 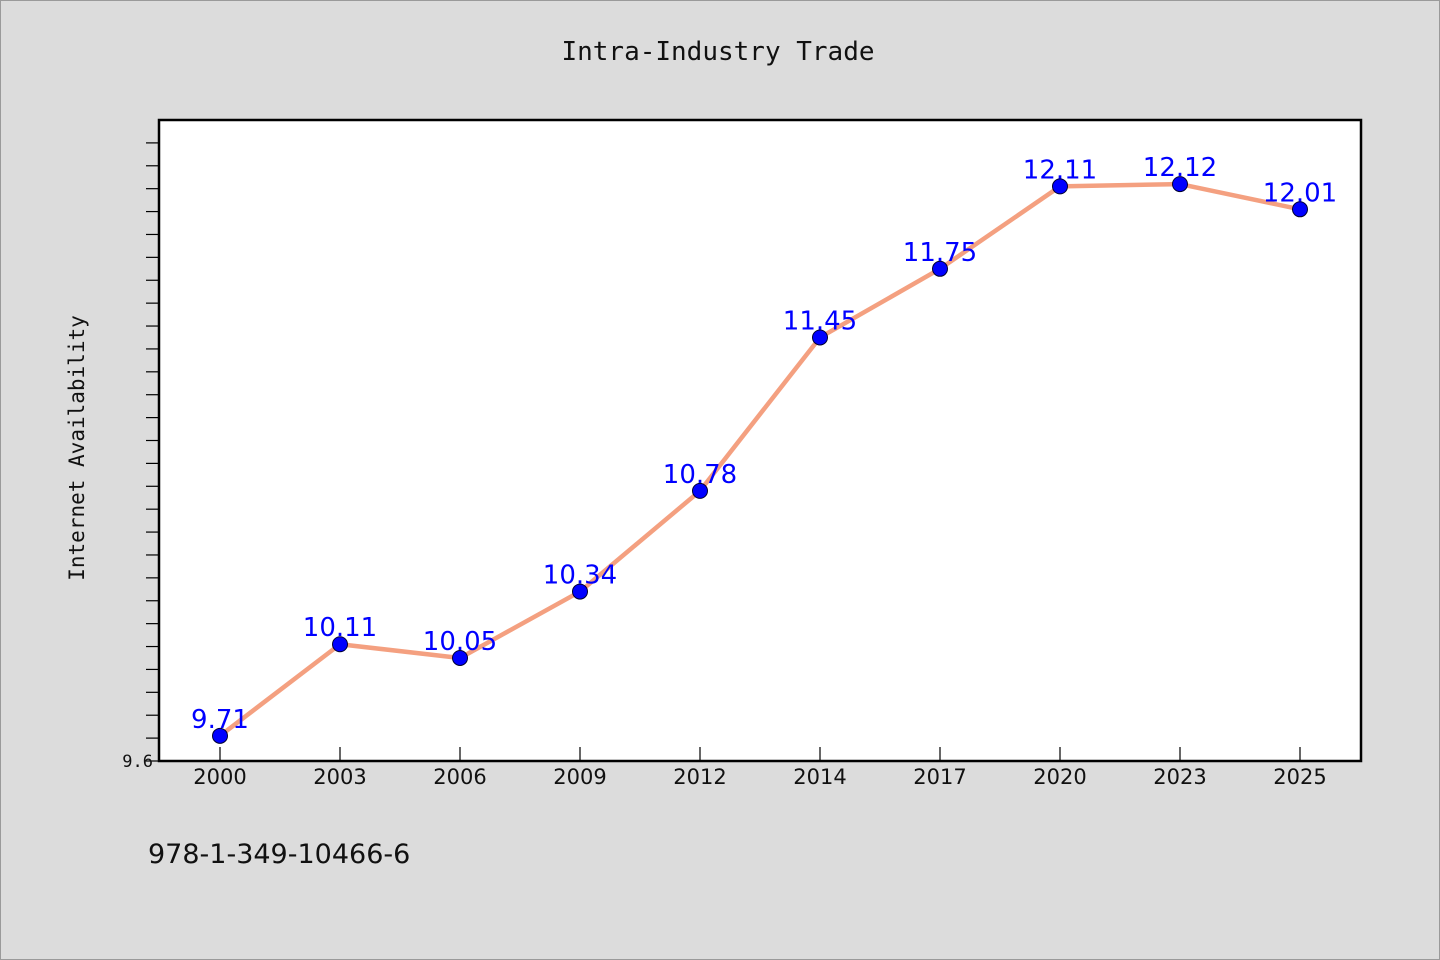 I want to click on data-label: 10.78, so click(x=700, y=475).